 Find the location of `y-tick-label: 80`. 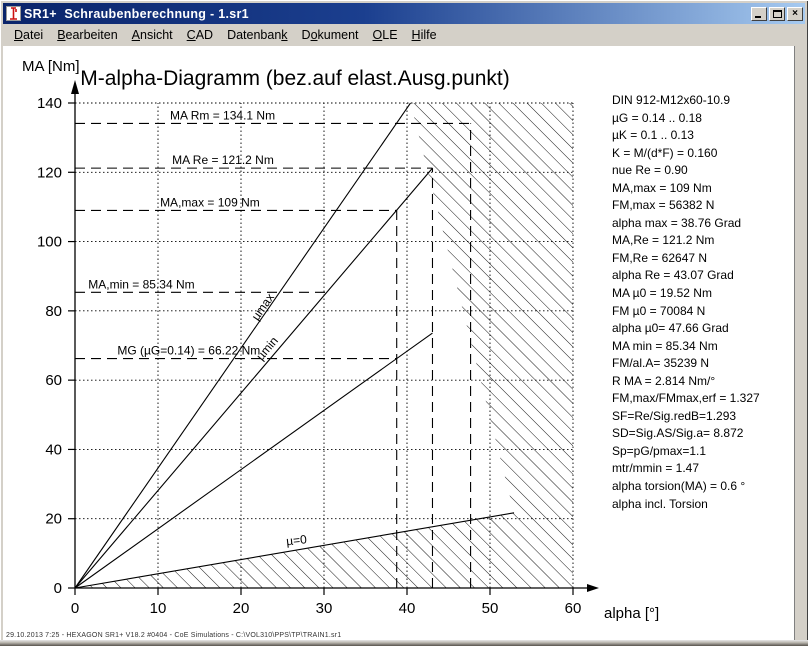

y-tick-label: 80 is located at coordinates (53, 311).